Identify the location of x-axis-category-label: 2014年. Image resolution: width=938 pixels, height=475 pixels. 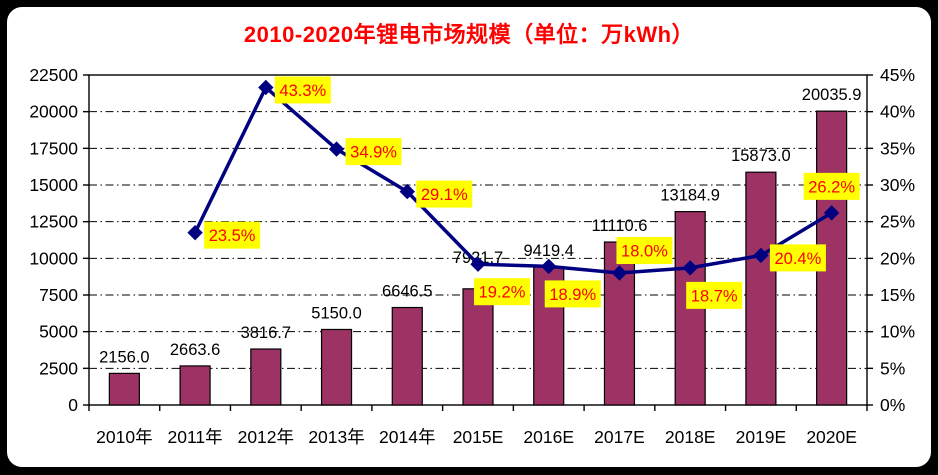
(407, 437).